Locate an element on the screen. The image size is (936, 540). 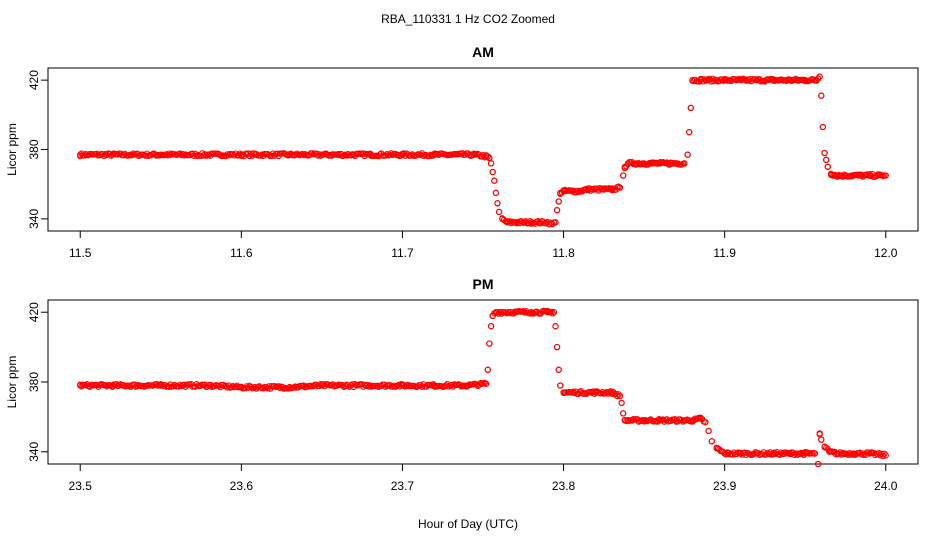
x-tick-label: 12.0 is located at coordinates (886, 253).